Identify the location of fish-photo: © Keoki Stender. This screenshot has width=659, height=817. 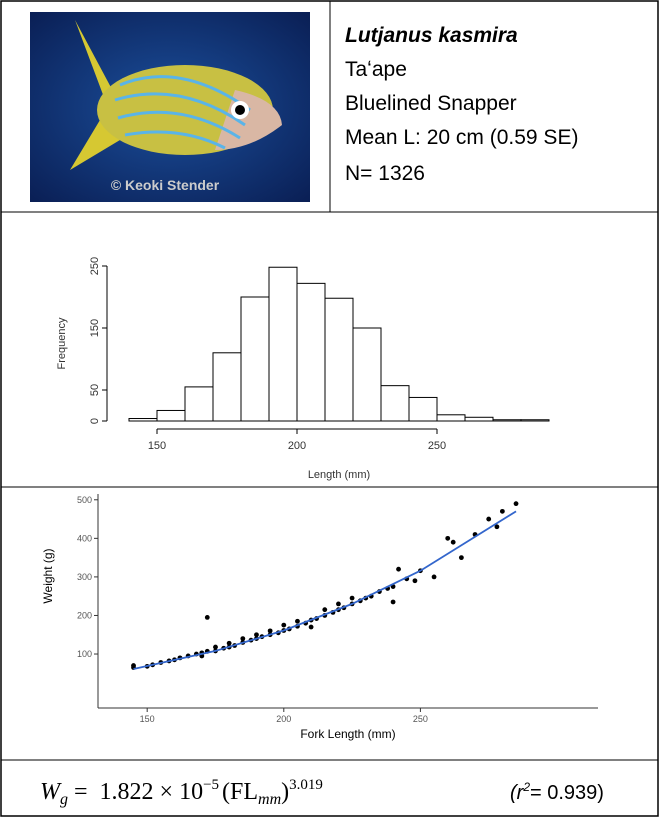
(170, 107).